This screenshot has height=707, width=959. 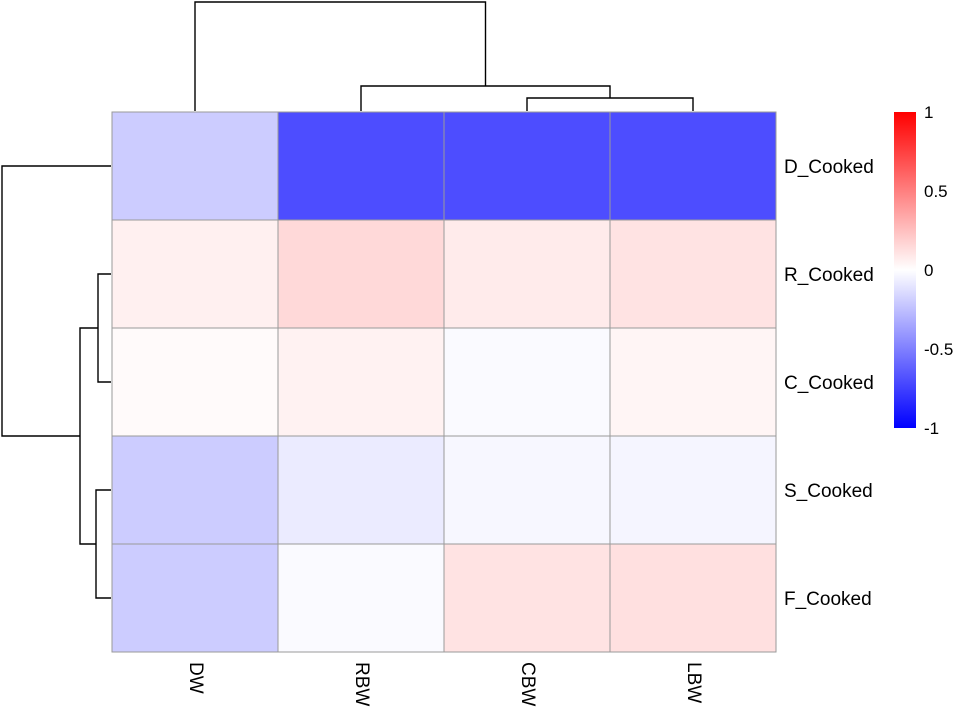 What do you see at coordinates (905, 270) in the screenshot?
I see `legend-color-bar` at bounding box center [905, 270].